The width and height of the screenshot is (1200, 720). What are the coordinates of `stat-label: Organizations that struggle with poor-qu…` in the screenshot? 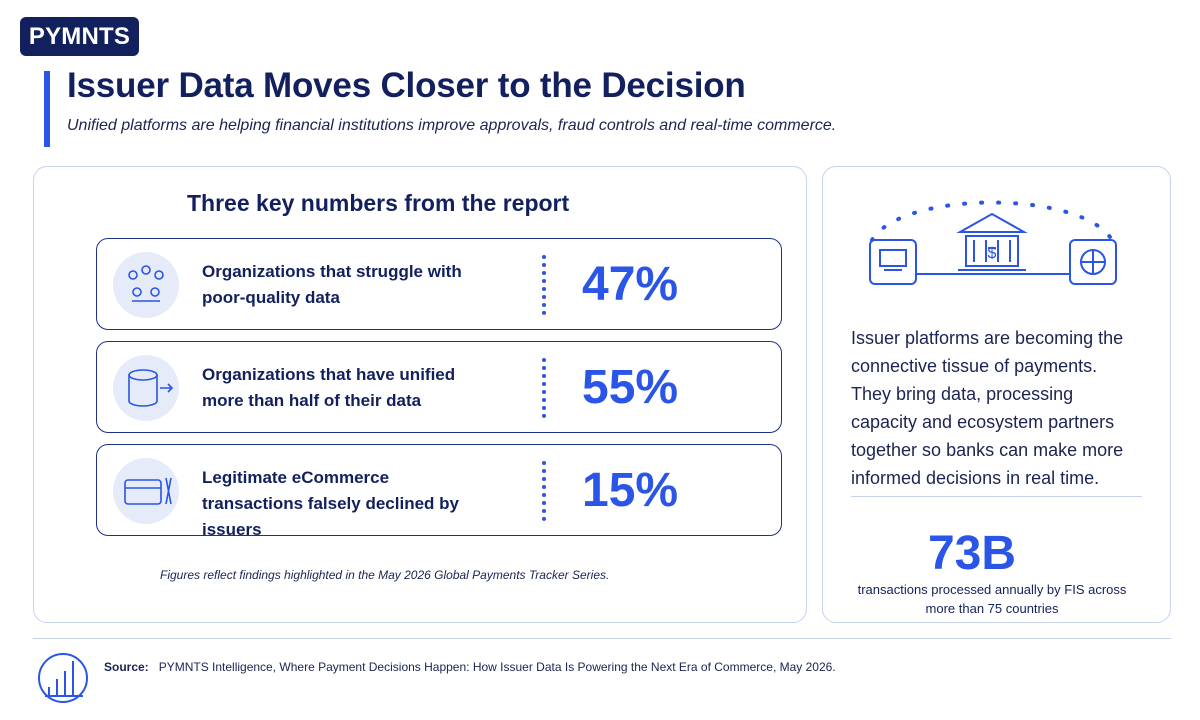 It's located at (332, 284).